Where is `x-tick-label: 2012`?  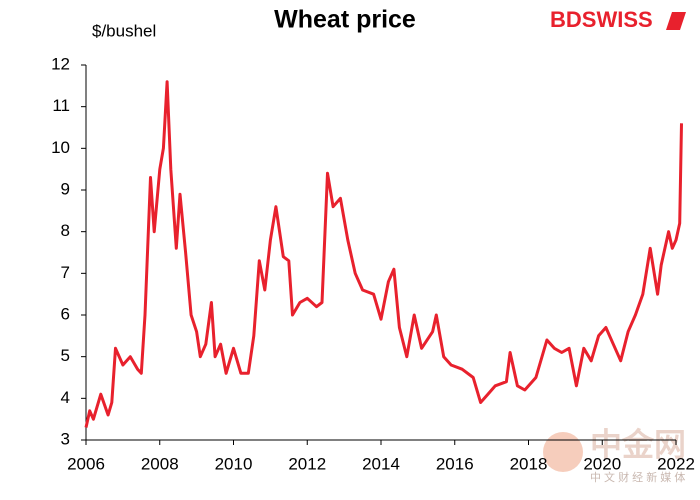 x-tick-label: 2012 is located at coordinates (307, 463).